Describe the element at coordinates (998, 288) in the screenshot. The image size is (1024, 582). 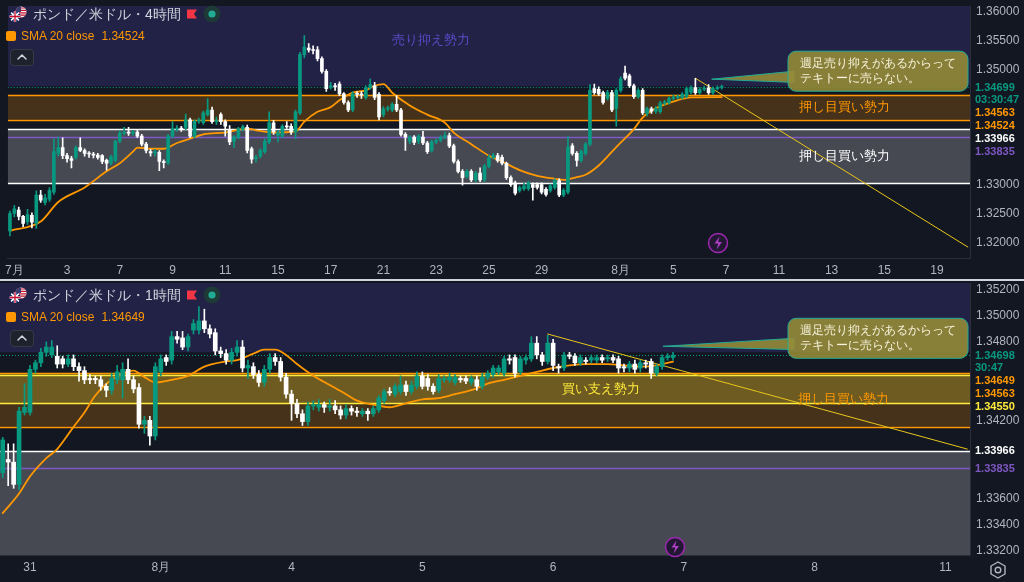
I see `y-tick-label: 1.35200` at that location.